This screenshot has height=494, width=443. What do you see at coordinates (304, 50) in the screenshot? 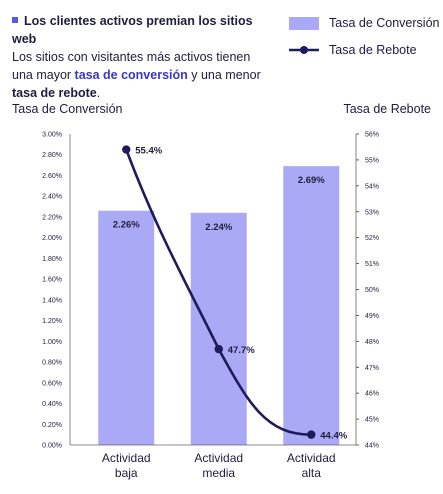
I see `legend-line-swatch` at bounding box center [304, 50].